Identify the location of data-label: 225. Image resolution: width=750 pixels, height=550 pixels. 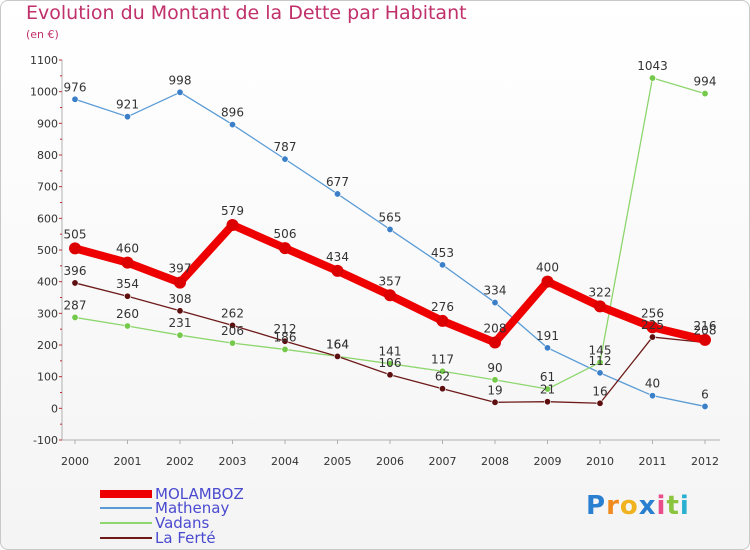
(652, 325).